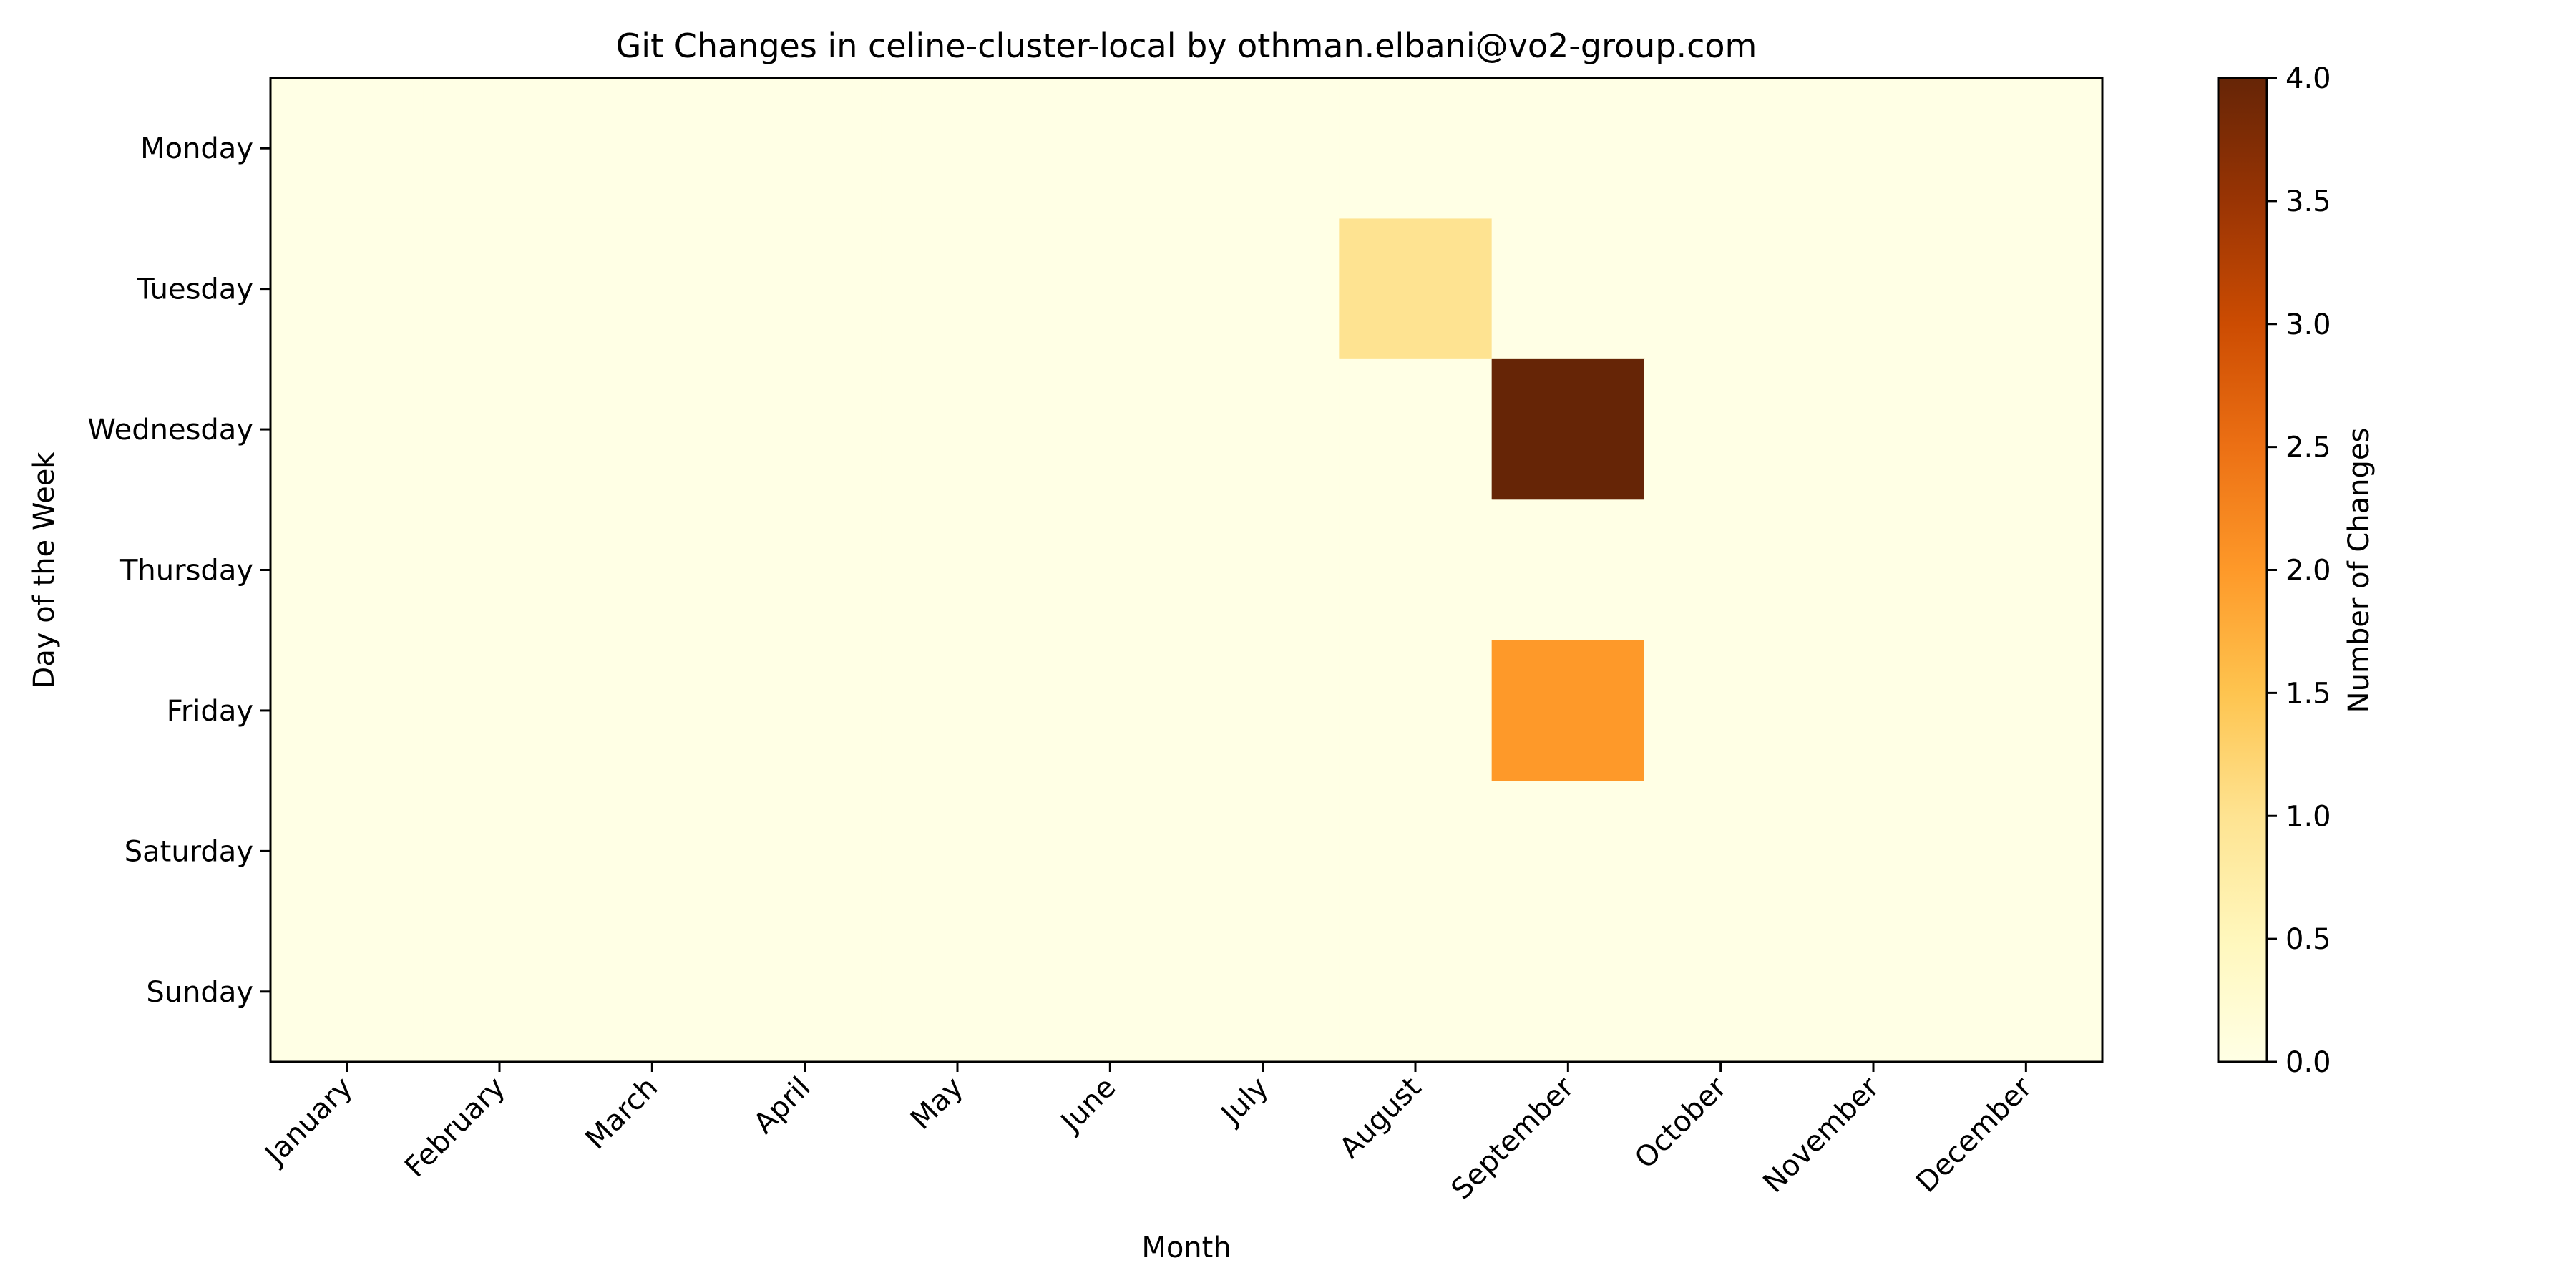 This screenshot has height=1288, width=2576. What do you see at coordinates (1263, 992) in the screenshot?
I see `heatmap-cell-sunday-july` at bounding box center [1263, 992].